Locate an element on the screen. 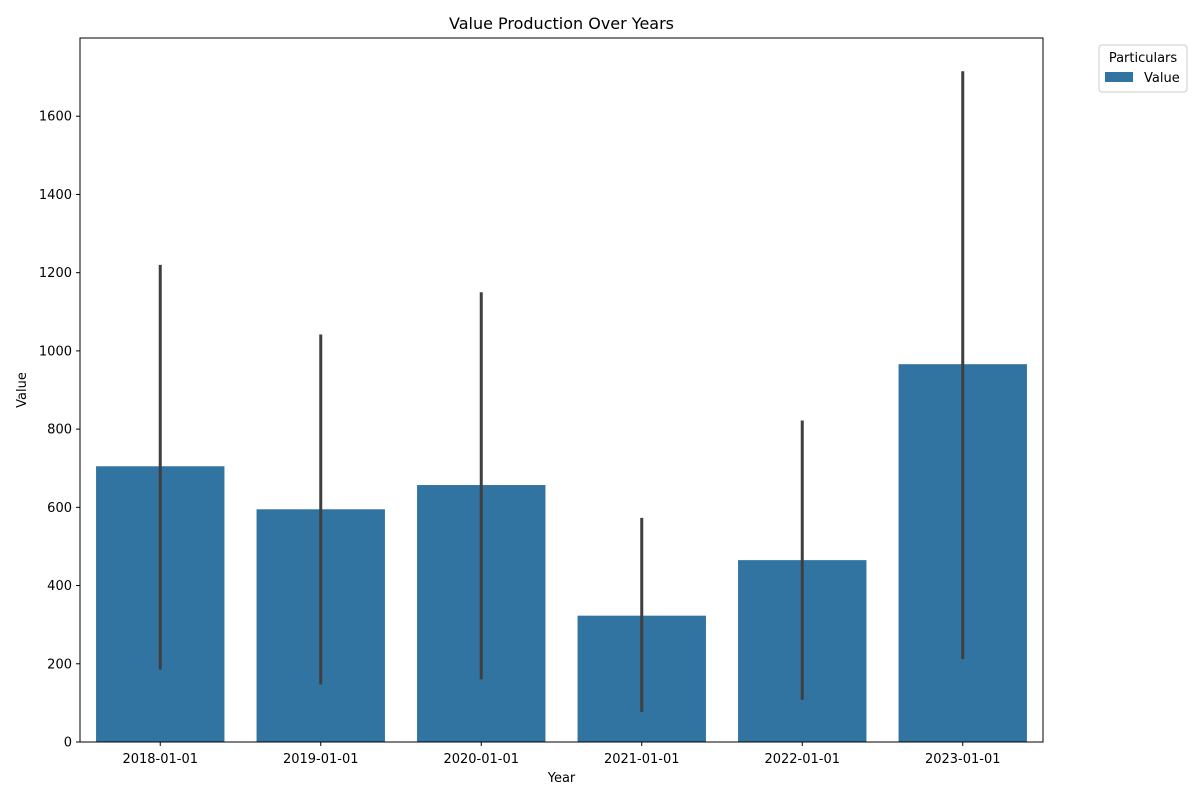  y-tick-label: 800 is located at coordinates (59, 430).